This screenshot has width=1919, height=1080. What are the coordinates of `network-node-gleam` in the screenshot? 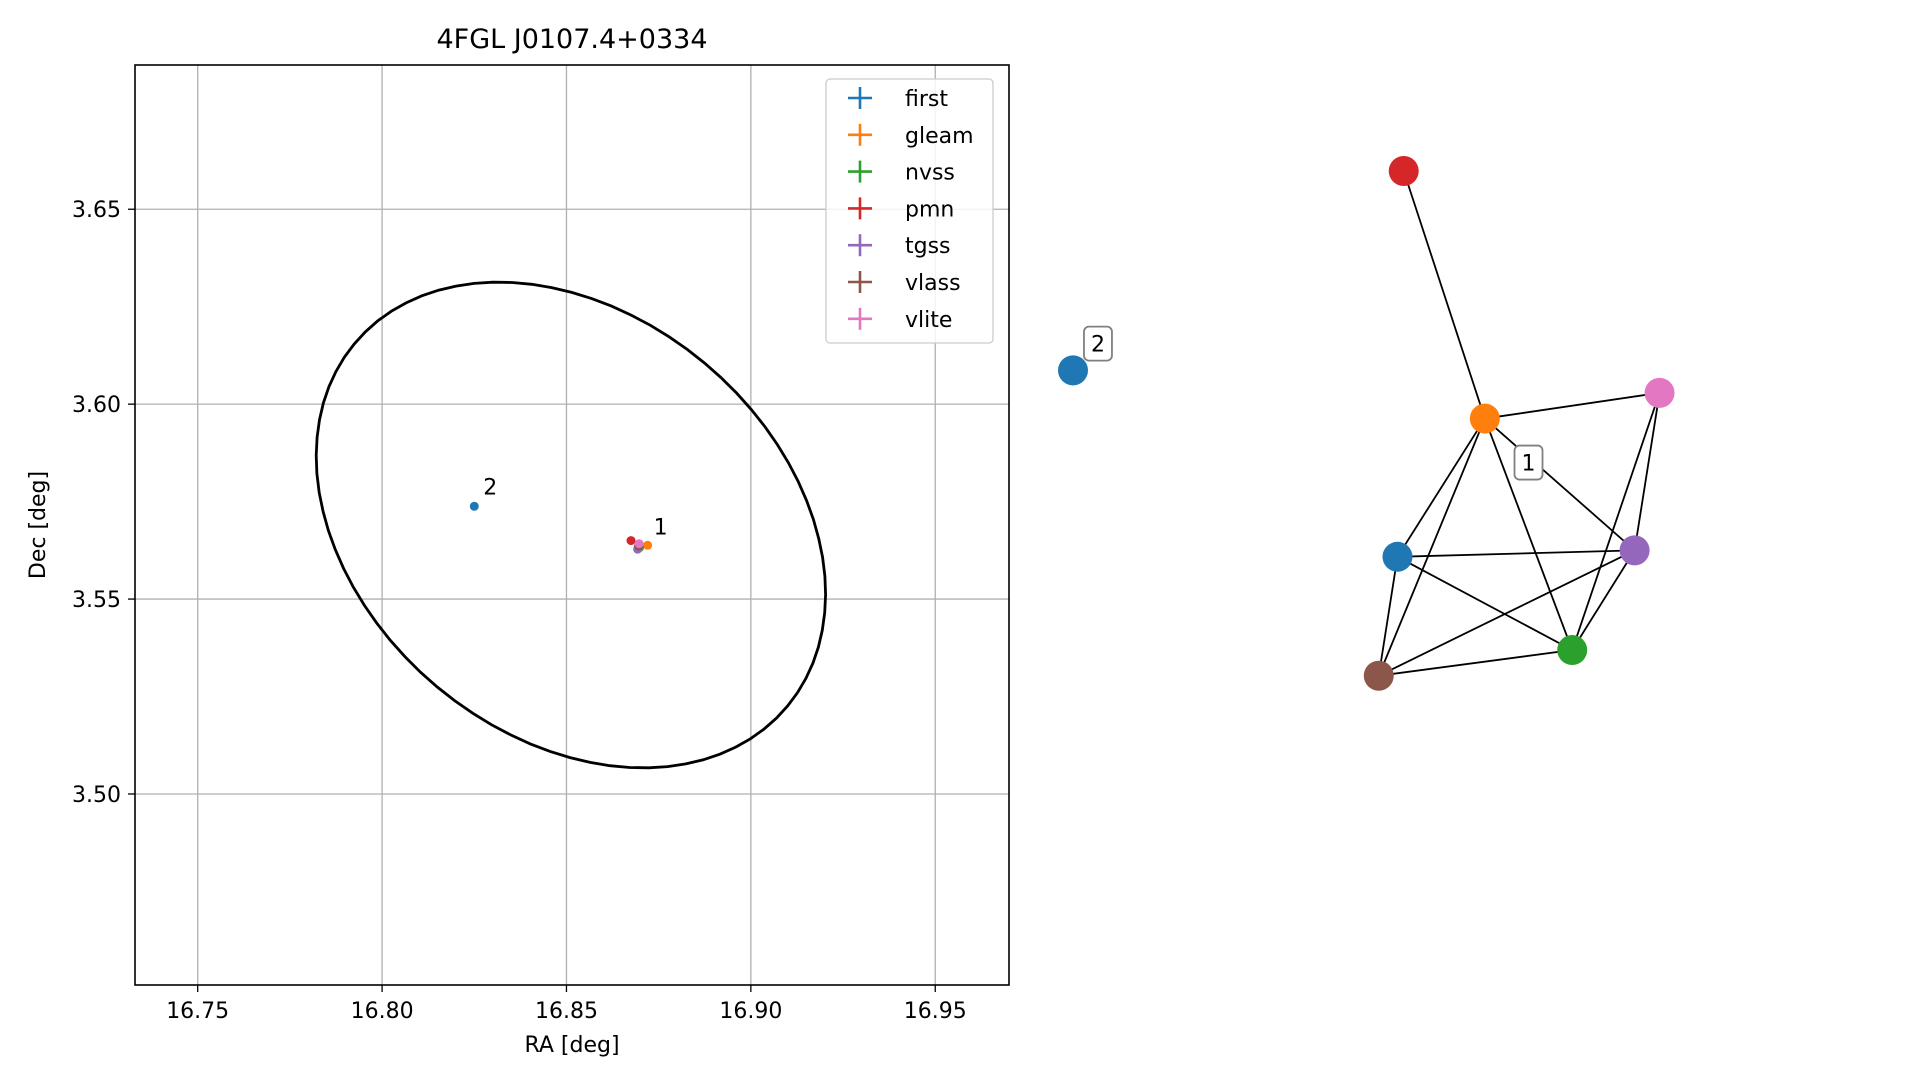 It's located at (1484, 418).